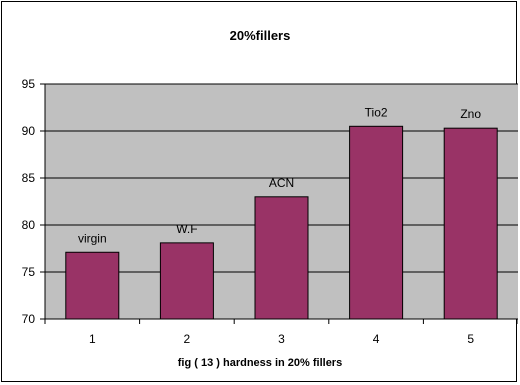  Describe the element at coordinates (260, 35) in the screenshot. I see `chart-title: 20%fillers` at that location.